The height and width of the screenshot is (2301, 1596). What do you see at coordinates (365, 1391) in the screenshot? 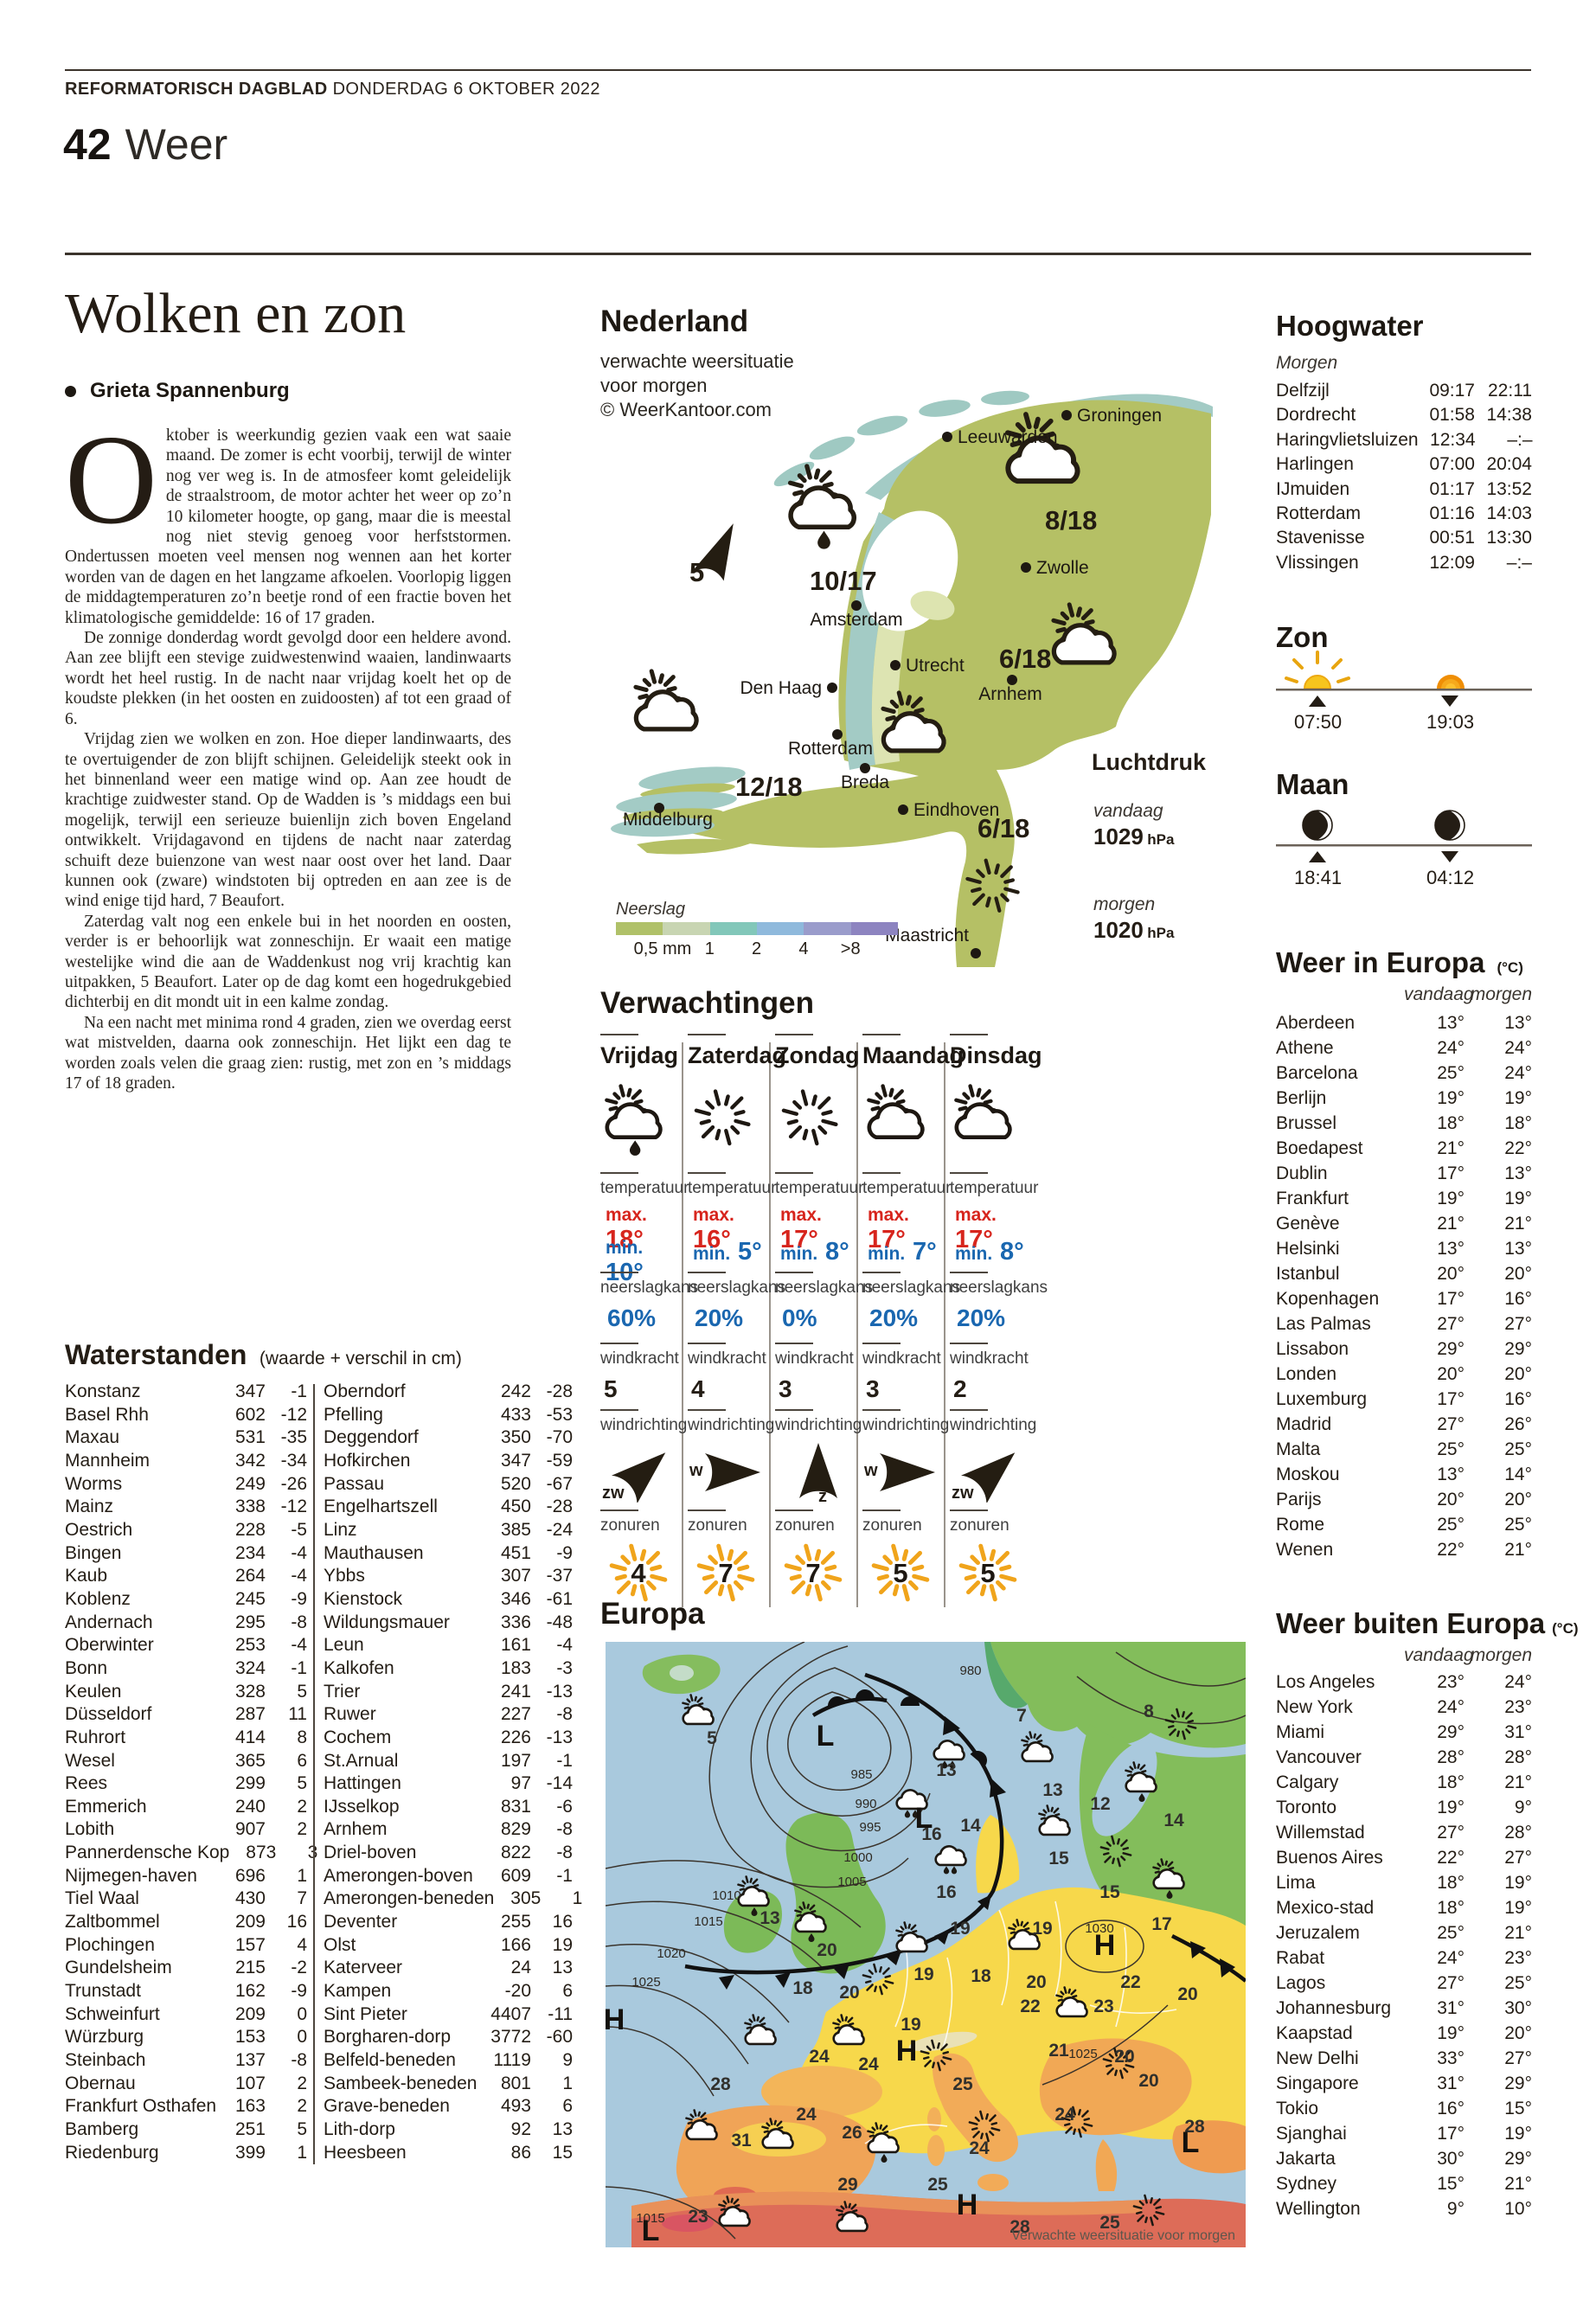
I see `station-name: Oberndorf` at bounding box center [365, 1391].